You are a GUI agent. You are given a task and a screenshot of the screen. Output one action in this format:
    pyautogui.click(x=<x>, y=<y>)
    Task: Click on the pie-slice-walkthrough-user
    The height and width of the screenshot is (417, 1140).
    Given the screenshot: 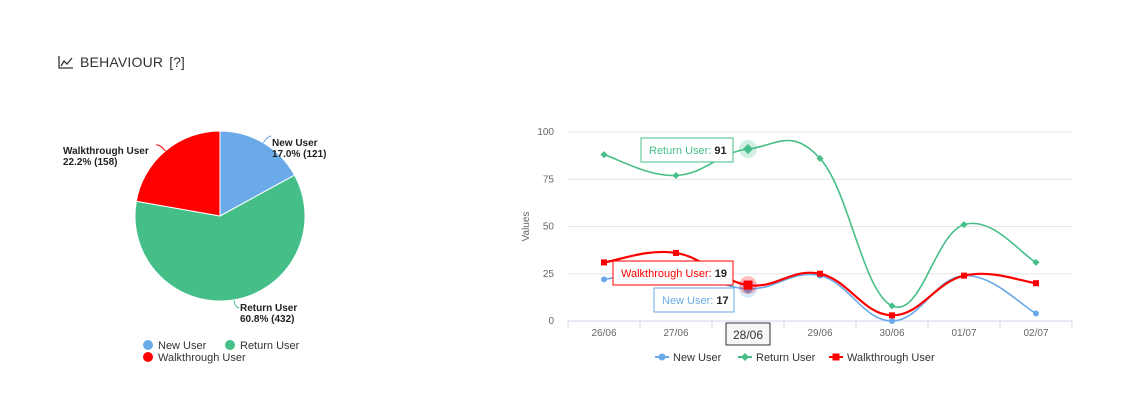 What is the action you would take?
    pyautogui.click(x=178, y=173)
    